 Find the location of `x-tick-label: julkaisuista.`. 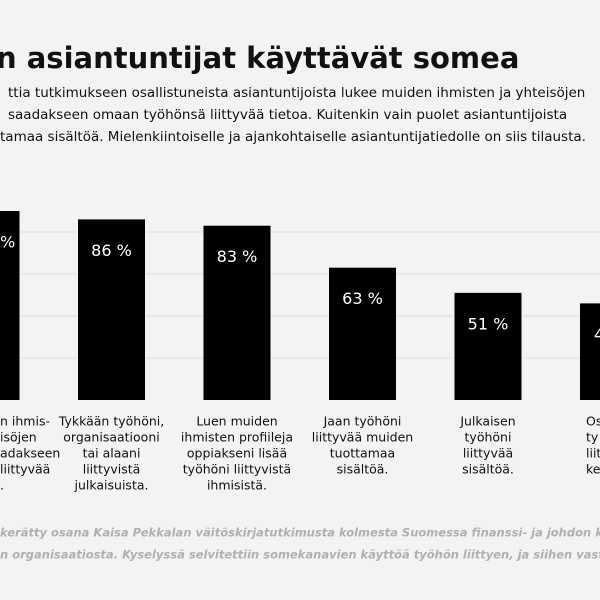

x-tick-label: julkaisuista. is located at coordinates (111, 485).